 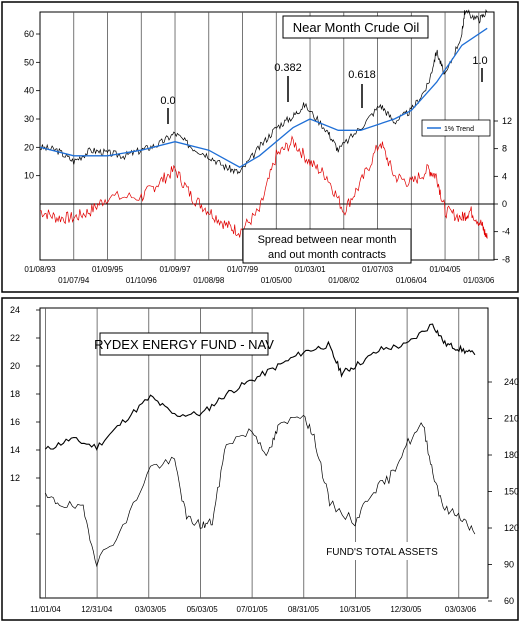 What do you see at coordinates (288, 68) in the screenshot?
I see `fib-label-1: 0.382` at bounding box center [288, 68].